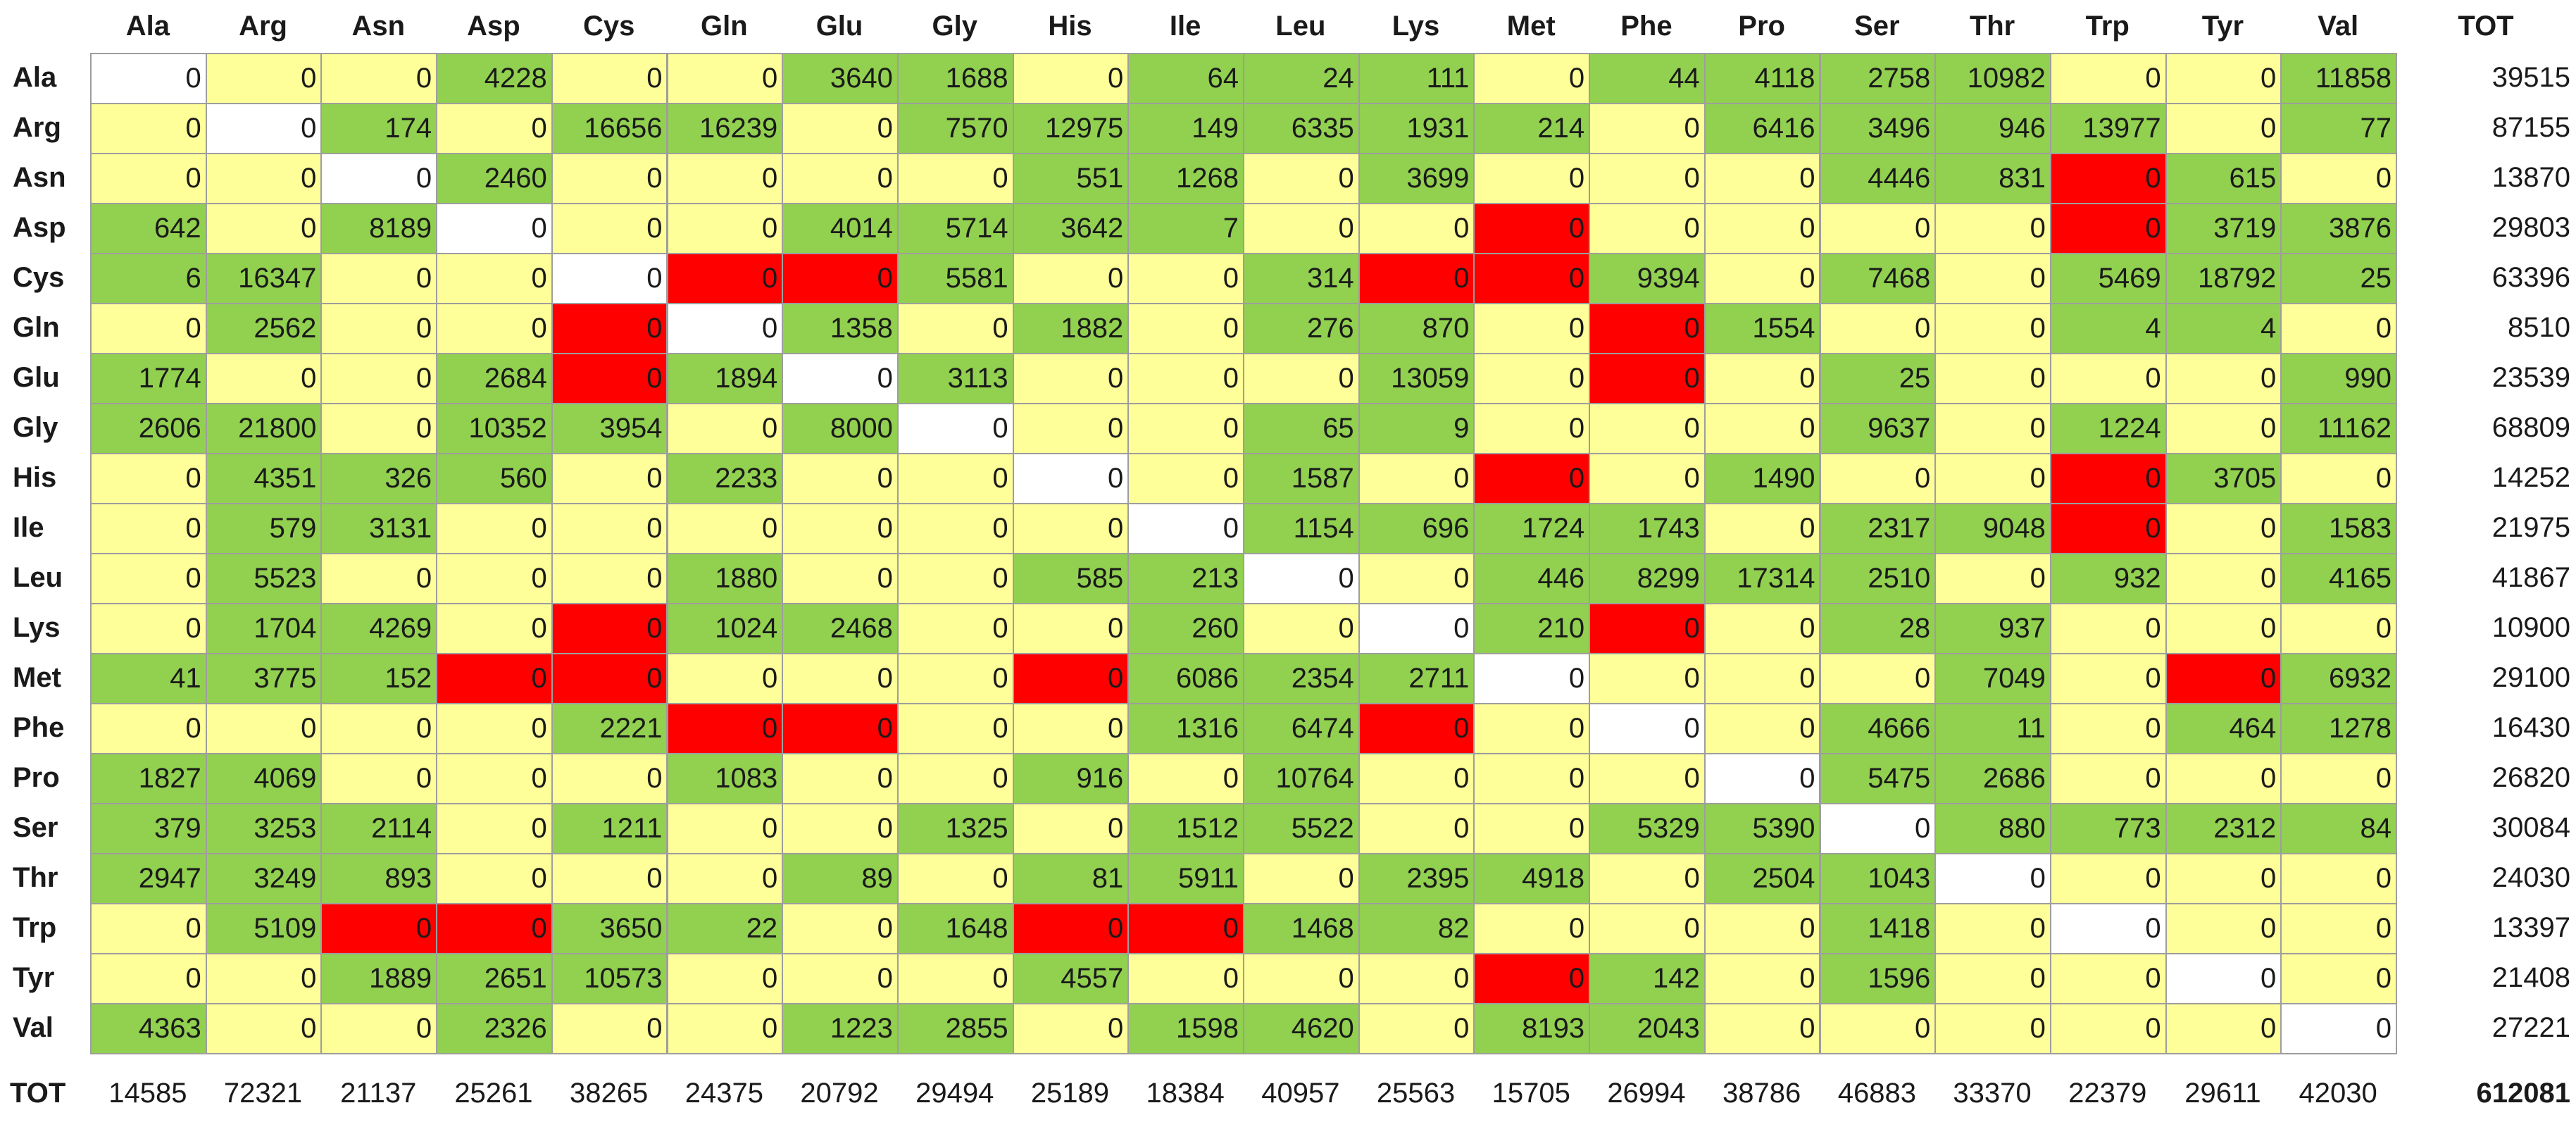 This screenshot has height=1134, width=2576. I want to click on row-total: 14252, so click(2530, 478).